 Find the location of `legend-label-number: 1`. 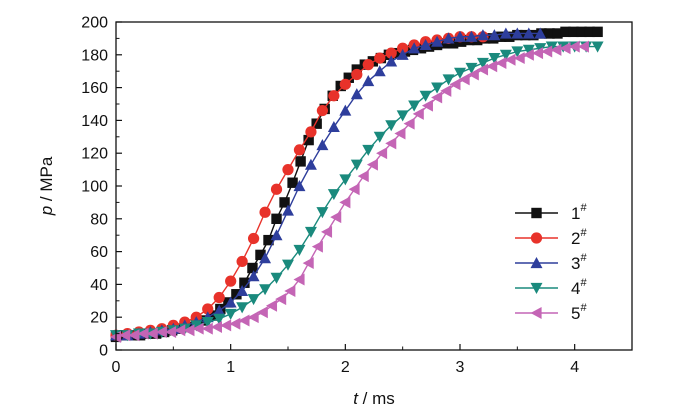

legend-label-number: 1 is located at coordinates (575, 213).